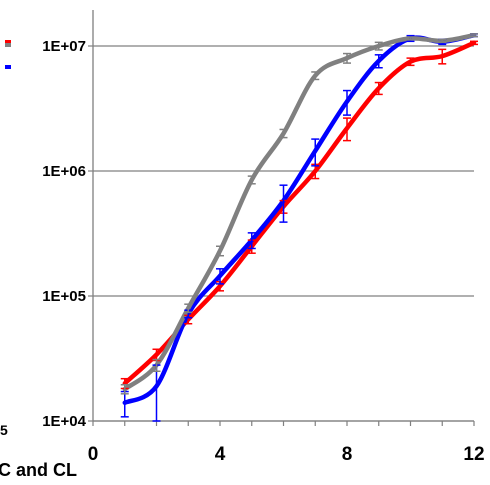 This screenshot has width=490, height=485. What do you see at coordinates (64, 421) in the screenshot?
I see `y-tick-label: 1E+04` at bounding box center [64, 421].